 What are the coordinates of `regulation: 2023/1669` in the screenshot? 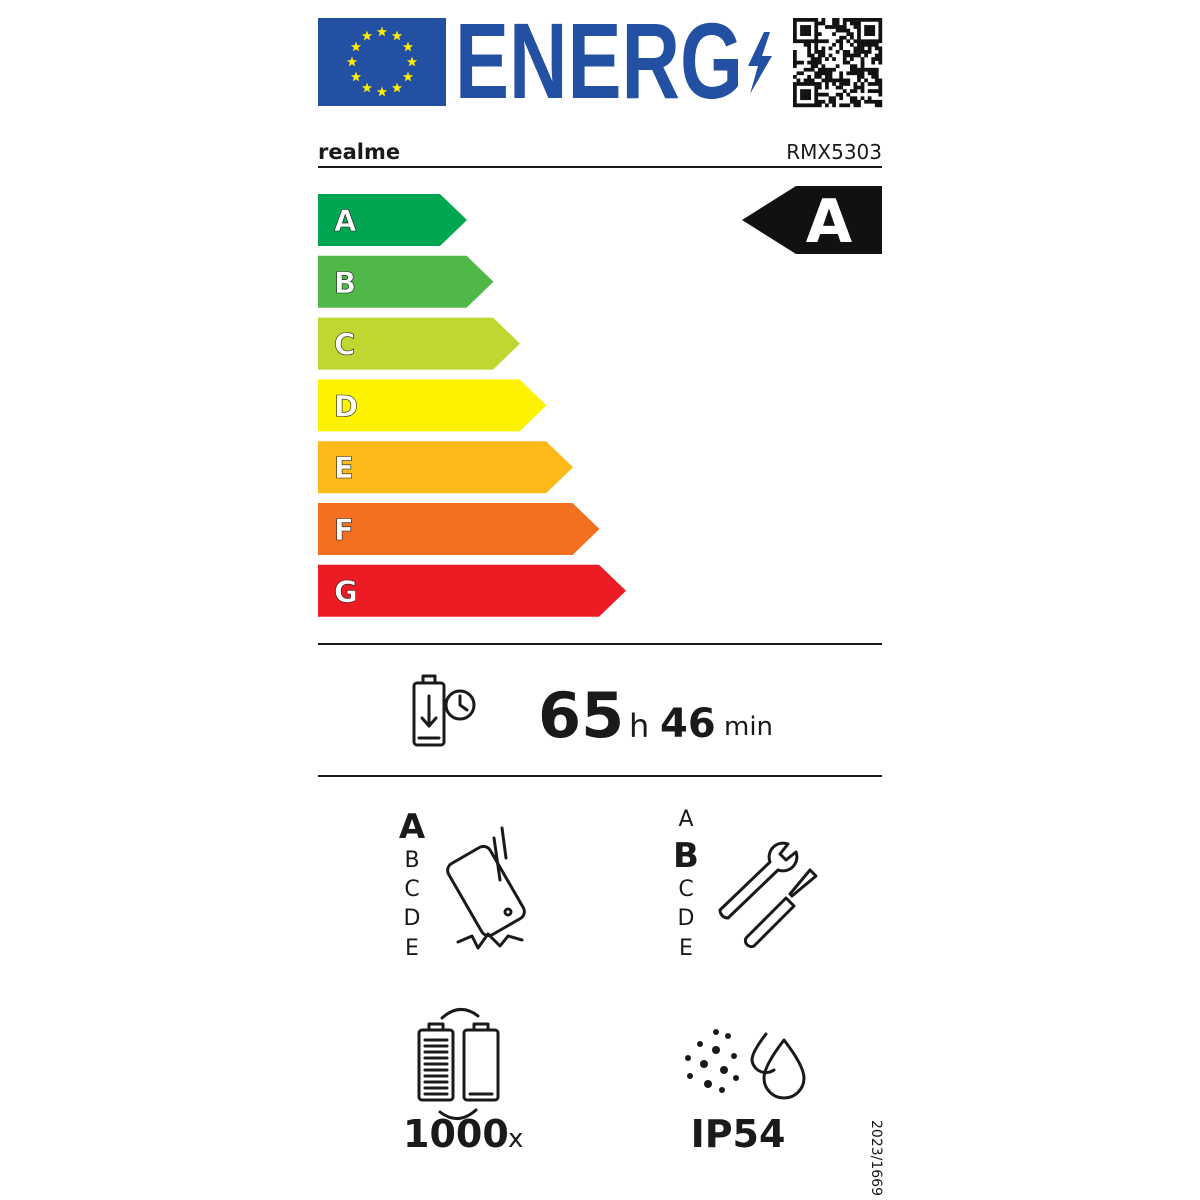 It's located at (876, 1158).